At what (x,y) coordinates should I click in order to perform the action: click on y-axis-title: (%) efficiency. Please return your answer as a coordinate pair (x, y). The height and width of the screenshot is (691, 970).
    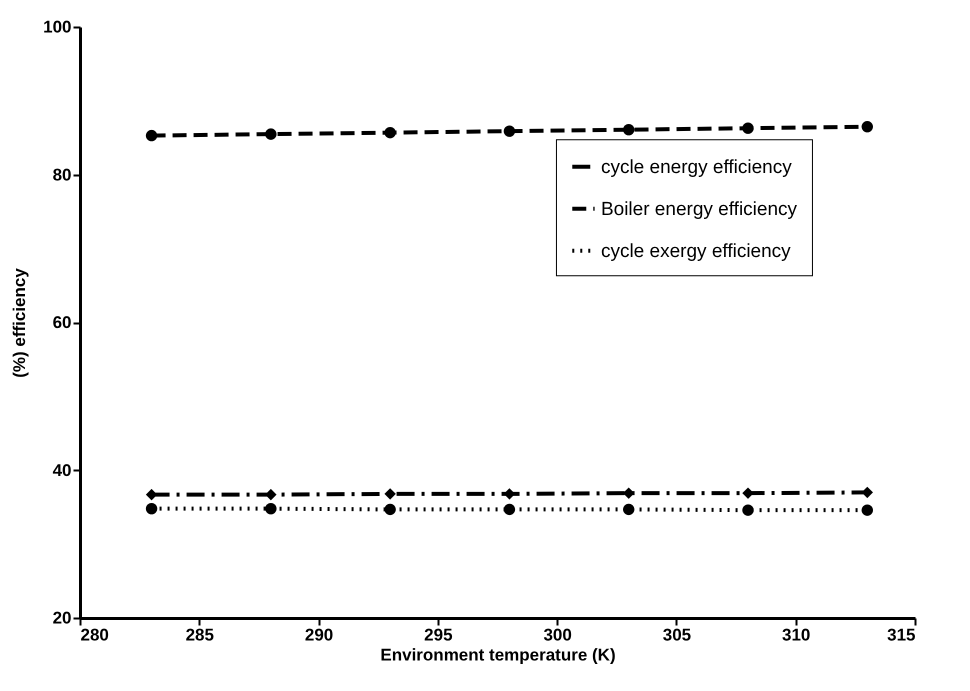
    Looking at the image, I should click on (20, 323).